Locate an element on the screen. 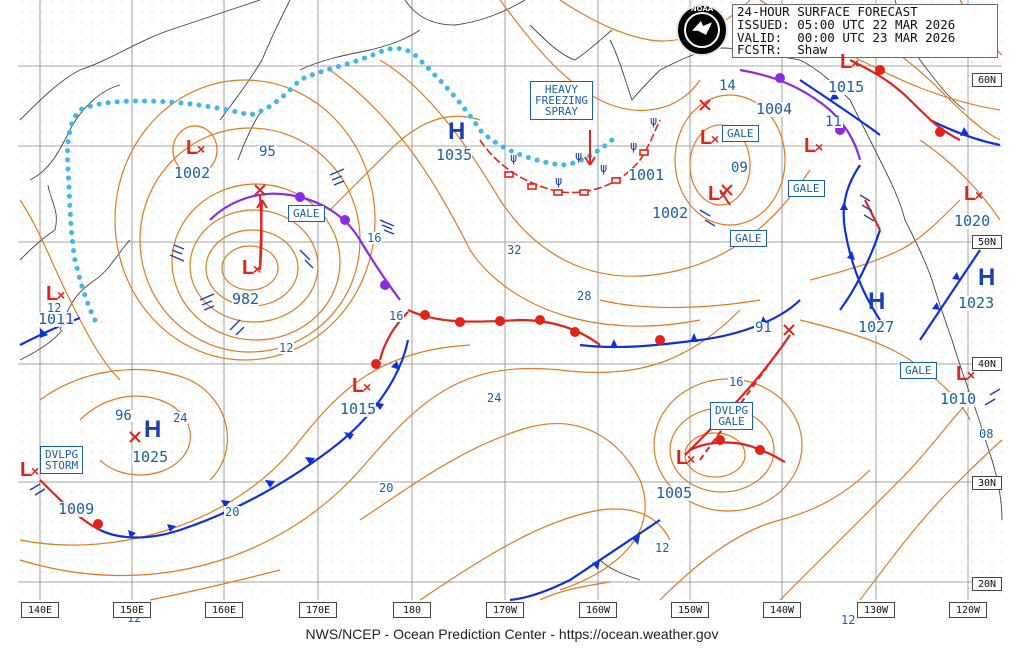 Image resolution: width=1024 pixels, height=652 pixels. freezing-spray-symbols: ψψψ ψψψ is located at coordinates (583, 151).